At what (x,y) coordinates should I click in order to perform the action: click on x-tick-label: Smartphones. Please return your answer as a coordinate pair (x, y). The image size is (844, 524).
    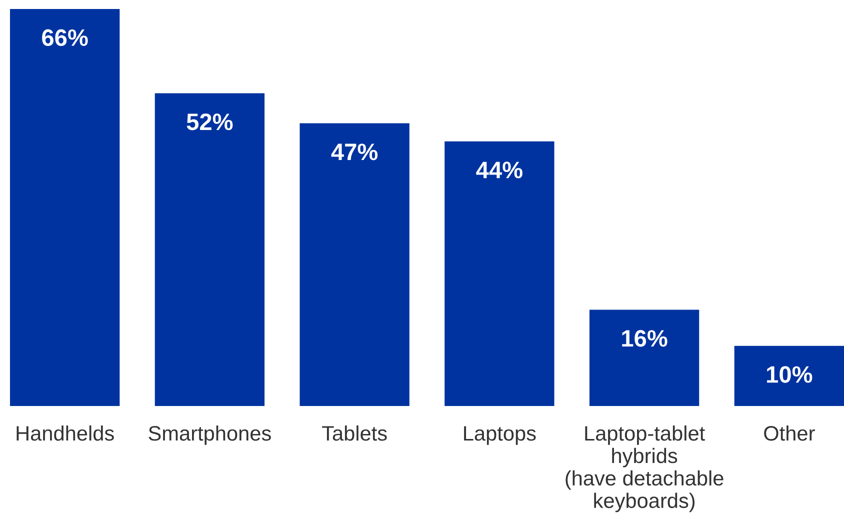
    Looking at the image, I should click on (209, 435).